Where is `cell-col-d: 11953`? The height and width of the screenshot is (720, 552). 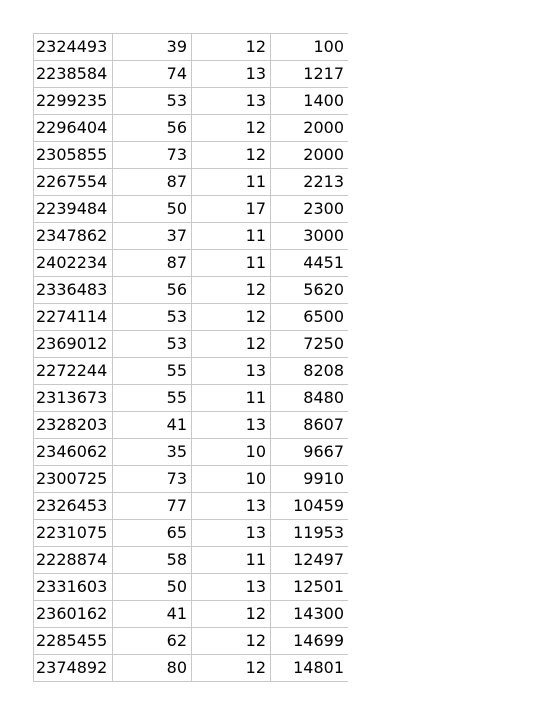 cell-col-d: 11953 is located at coordinates (309, 533).